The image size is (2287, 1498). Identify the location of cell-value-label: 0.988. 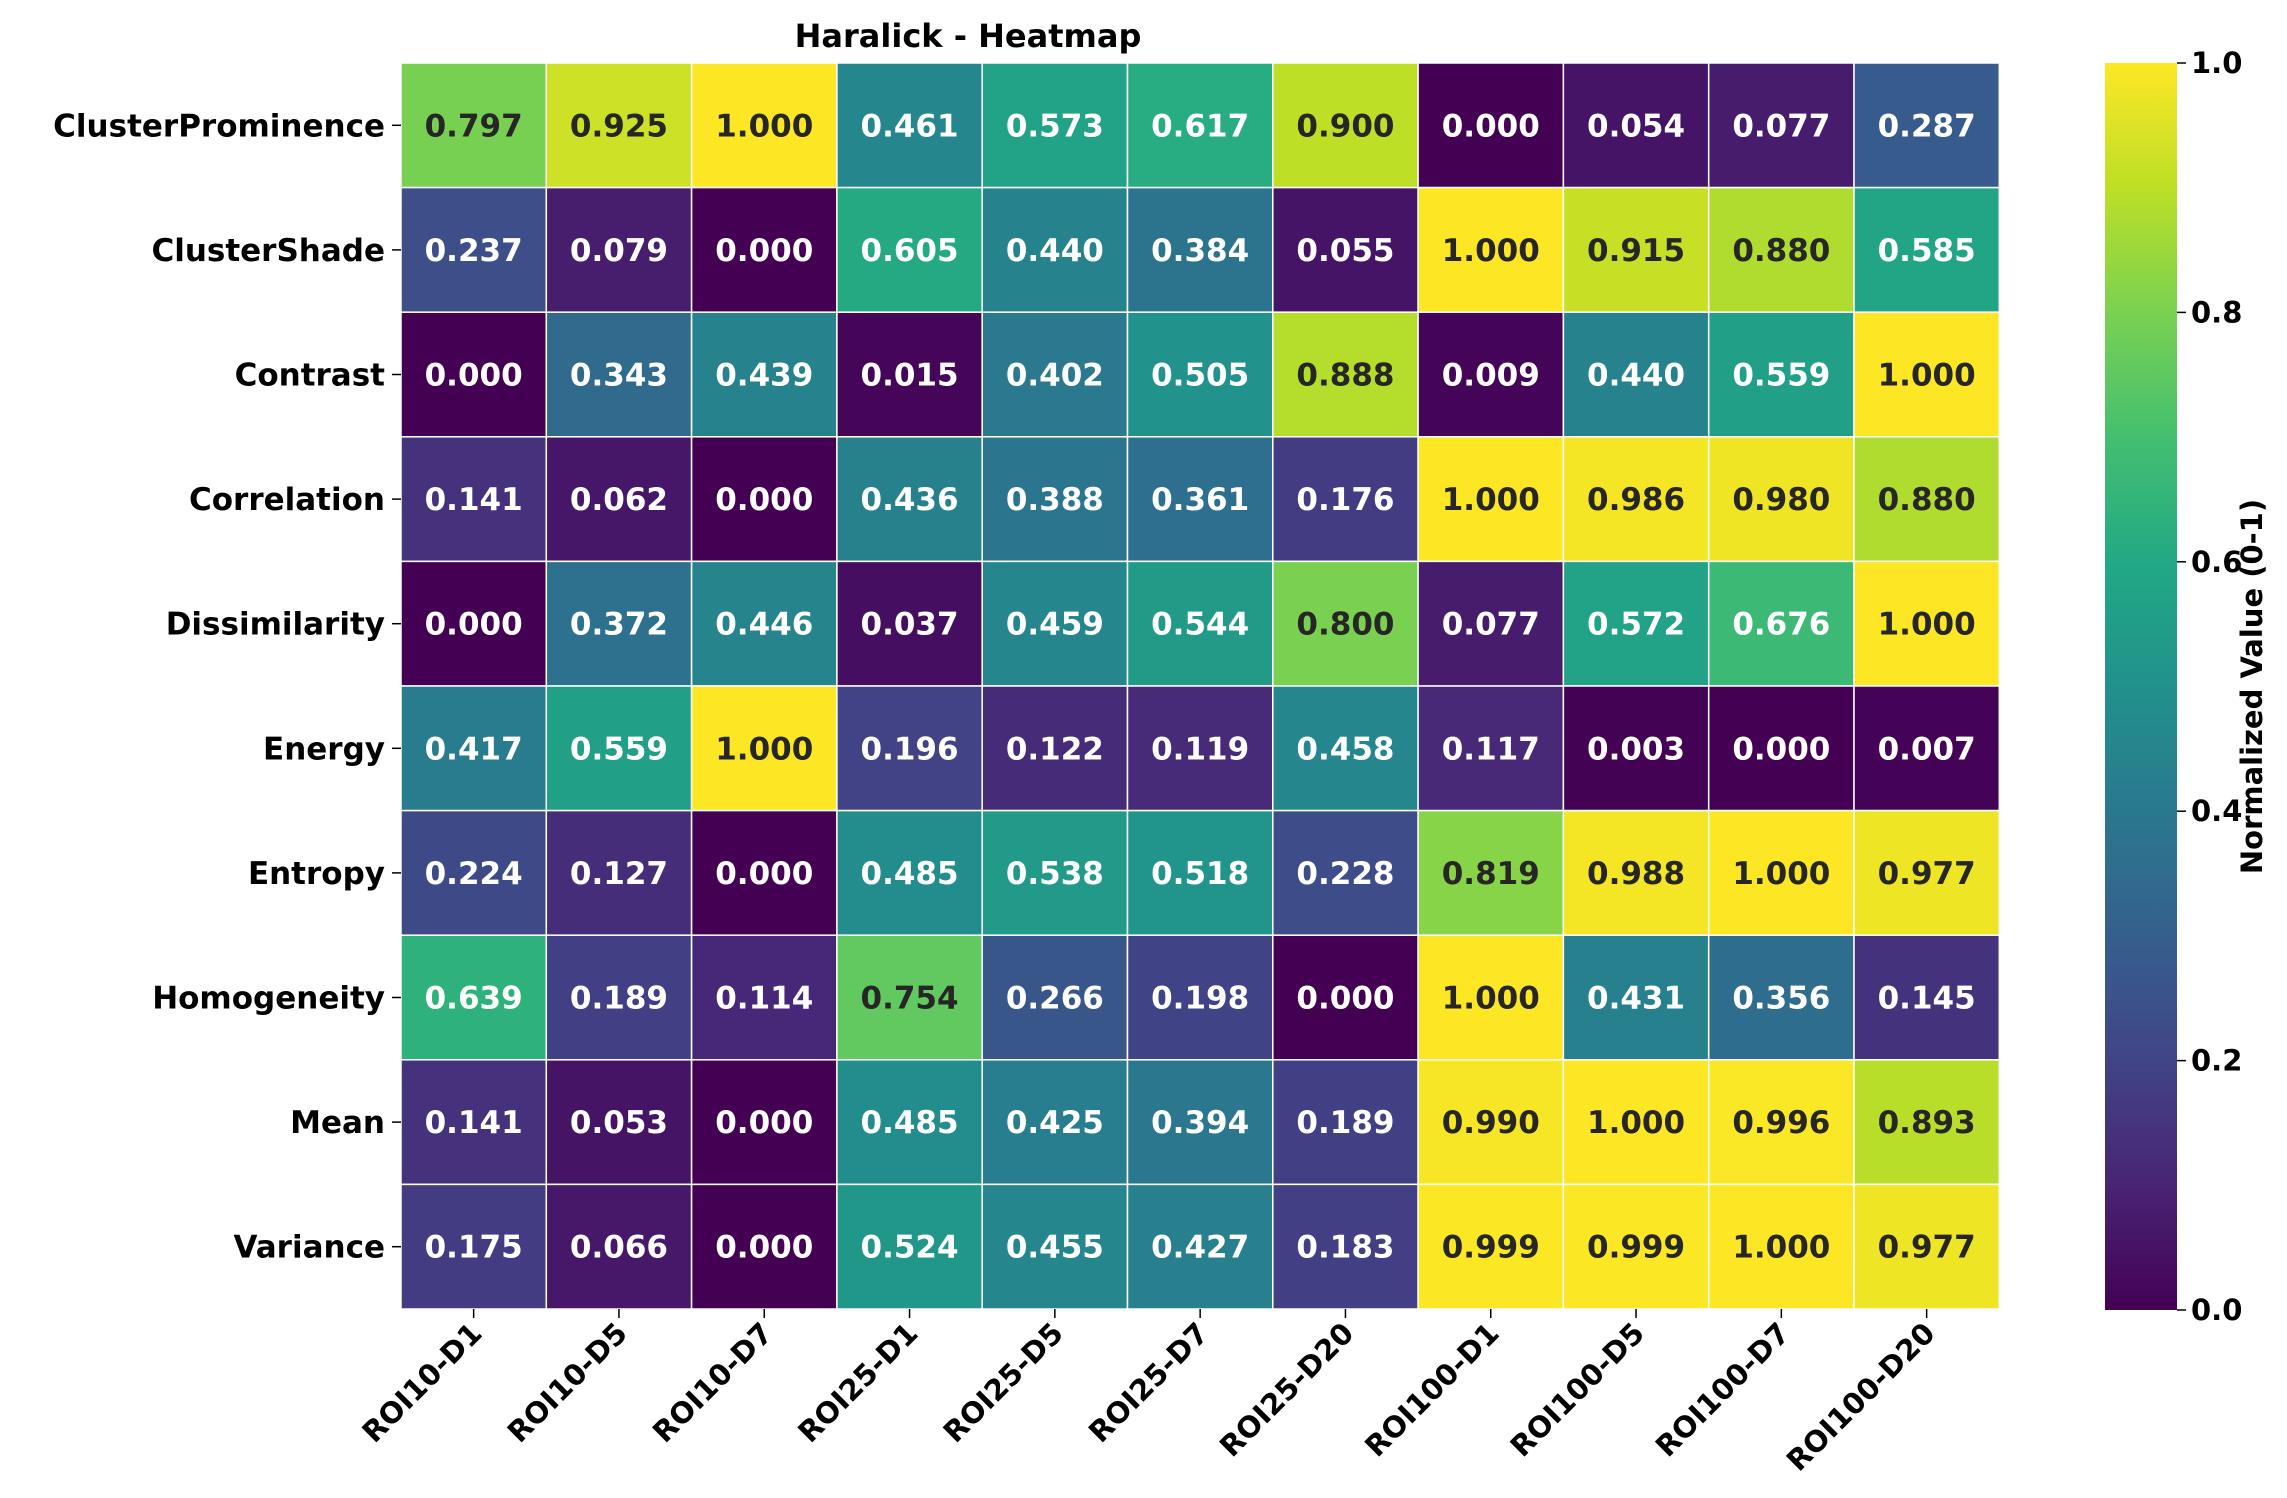
(1636, 874).